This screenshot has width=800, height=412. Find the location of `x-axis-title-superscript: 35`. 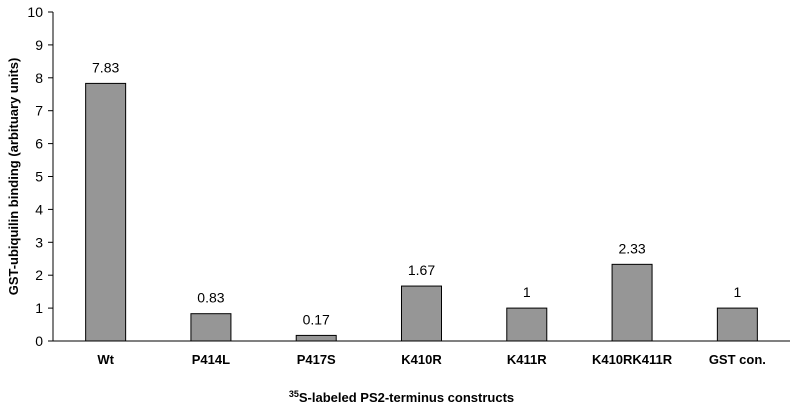

x-axis-title-superscript: 35 is located at coordinates (294, 394).